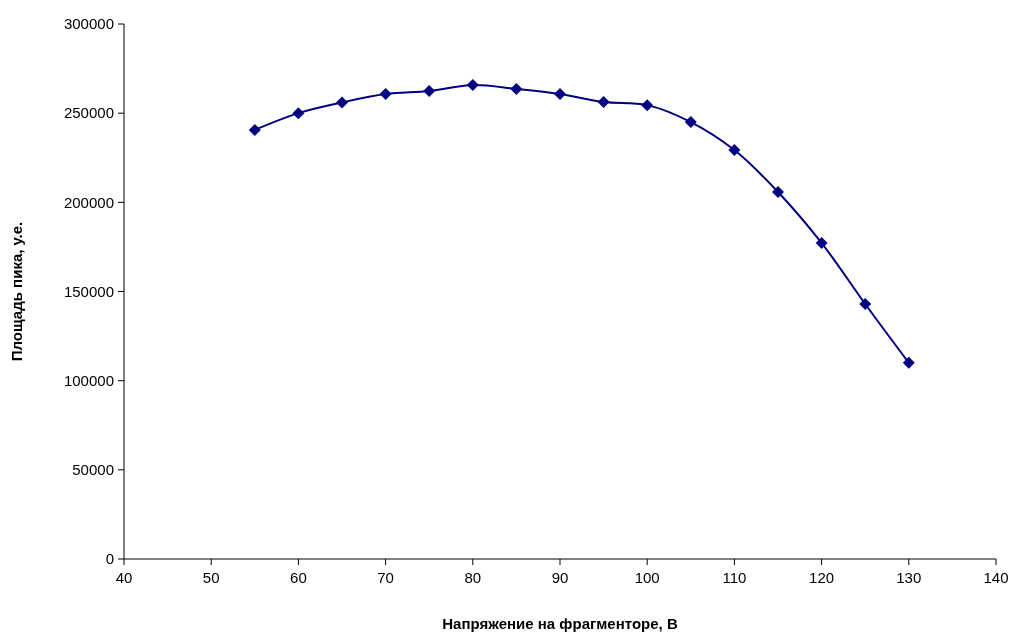 Image resolution: width=1016 pixels, height=637 pixels. Describe the element at coordinates (88, 113) in the screenshot. I see `y-tick-label: 250000` at that location.